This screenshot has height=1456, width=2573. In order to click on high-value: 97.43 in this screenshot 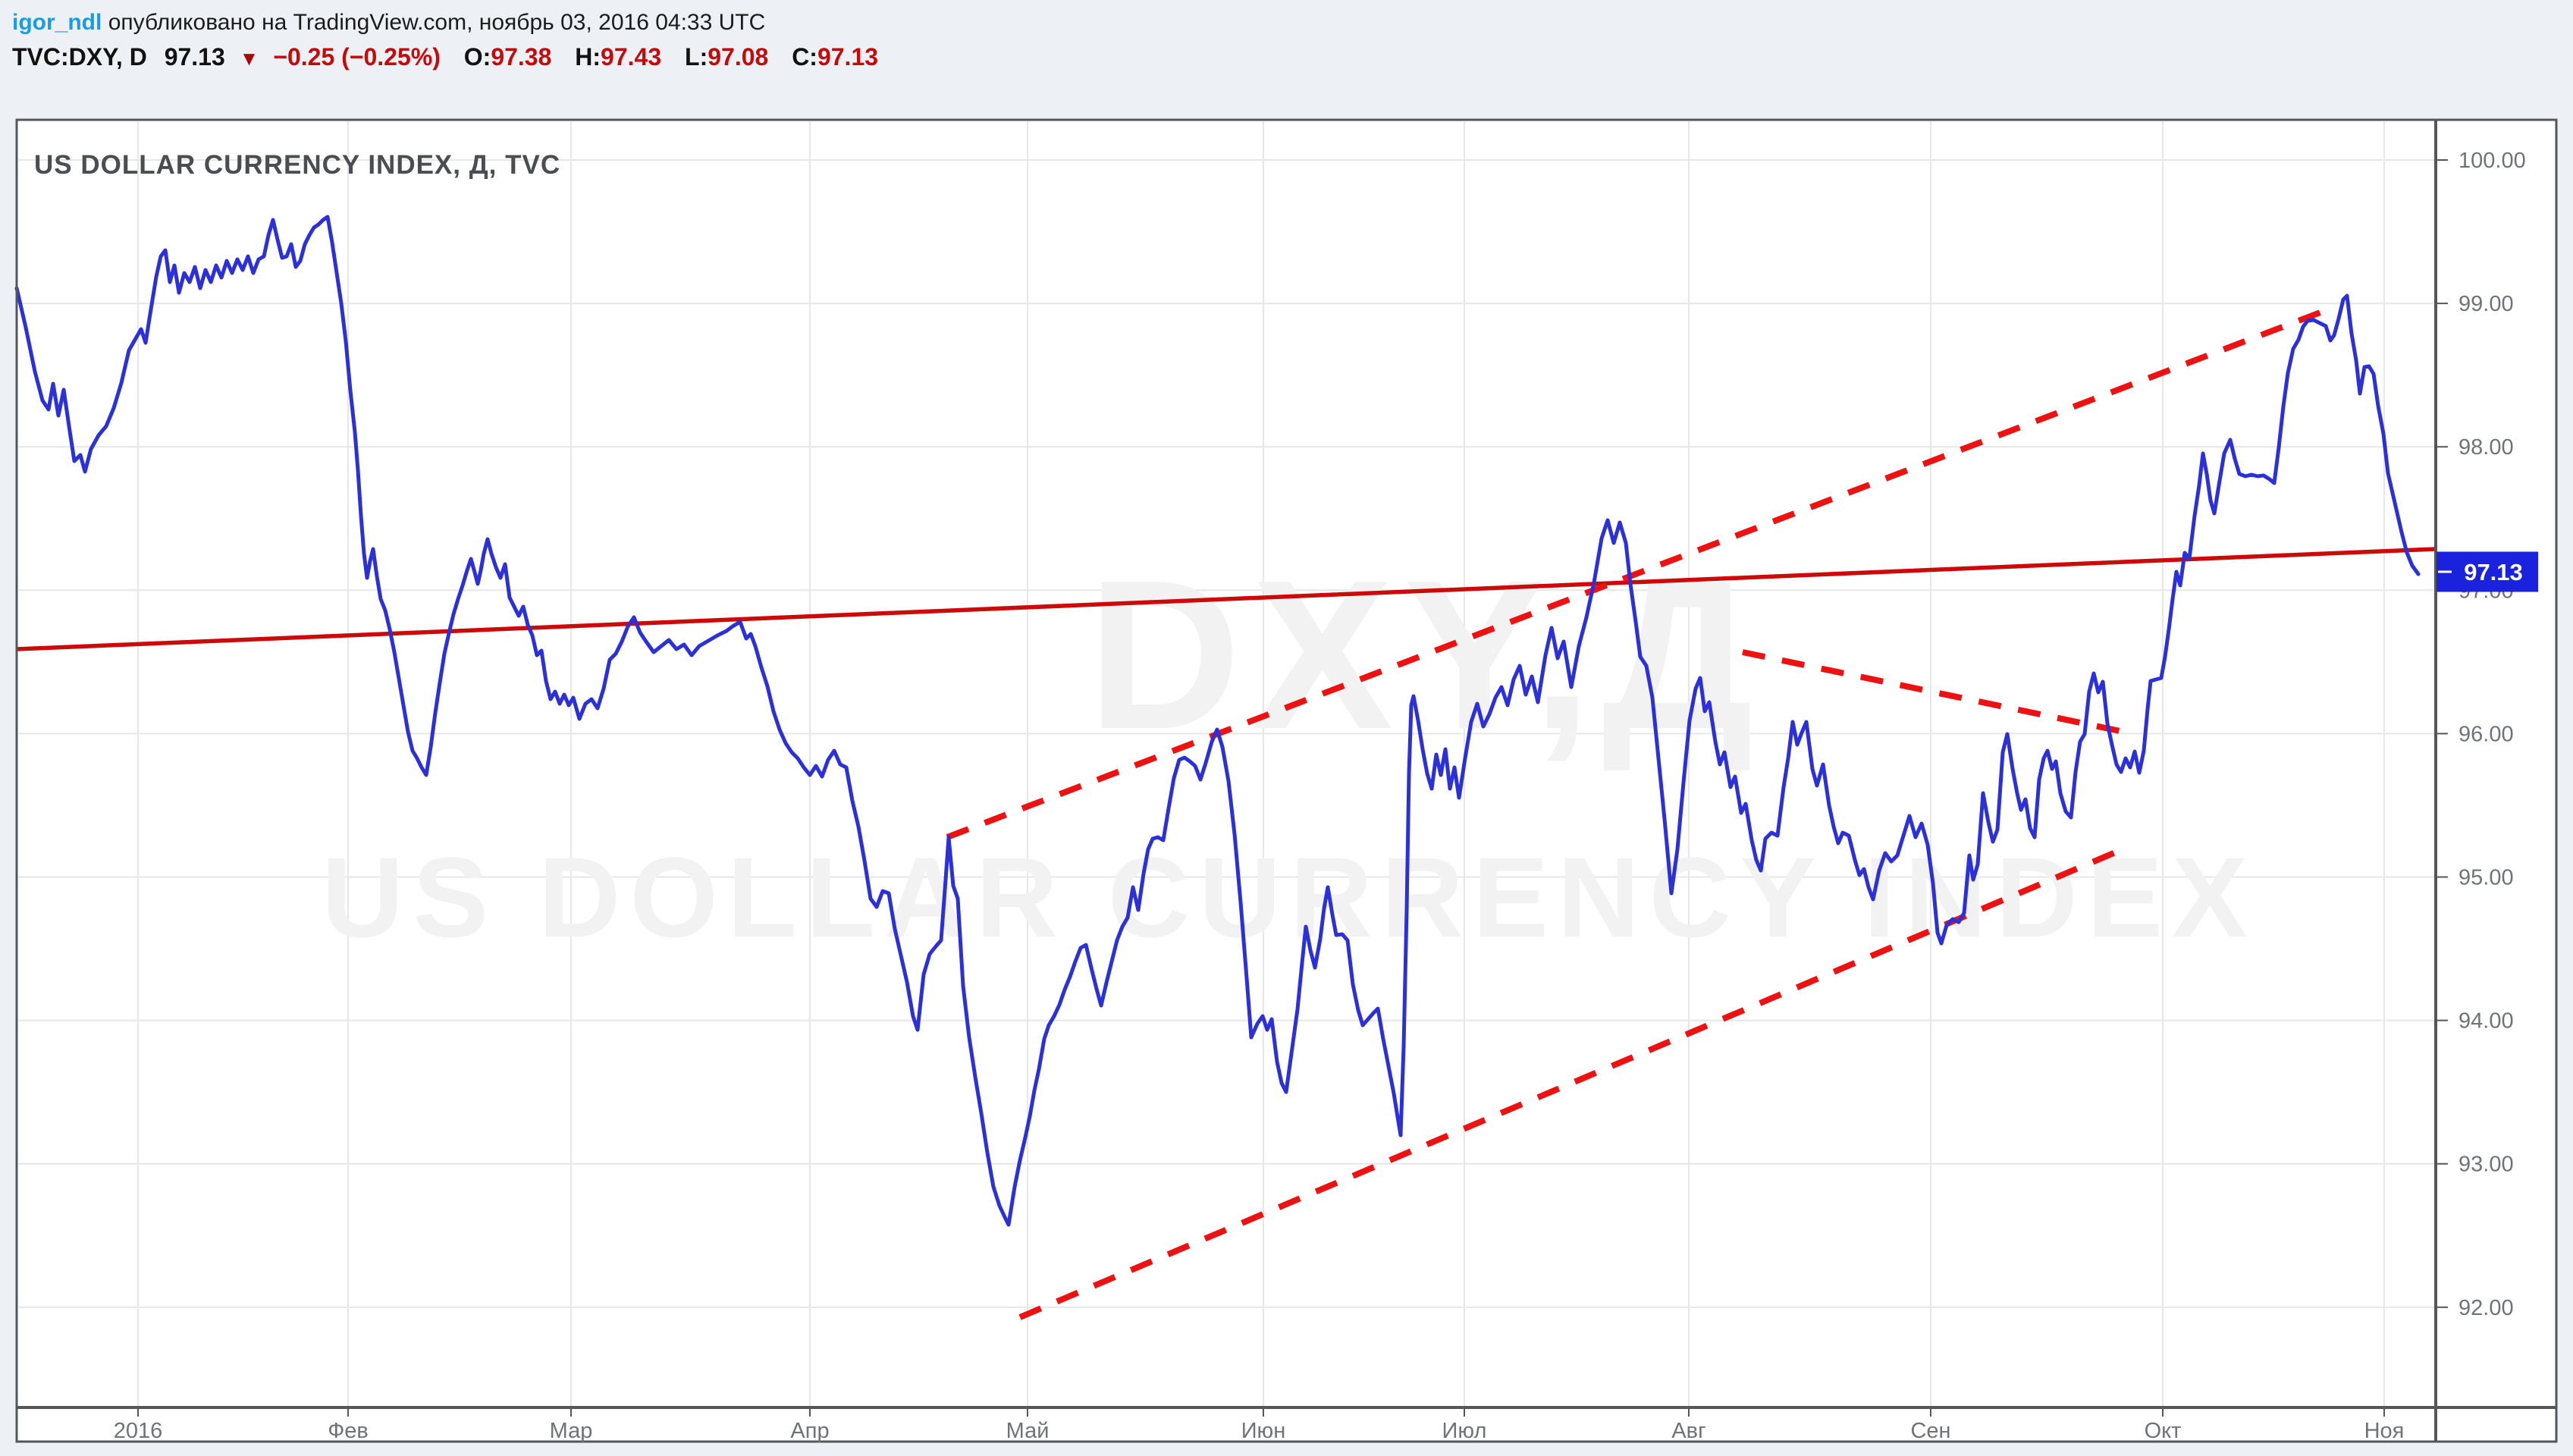, I will do `click(631, 57)`.